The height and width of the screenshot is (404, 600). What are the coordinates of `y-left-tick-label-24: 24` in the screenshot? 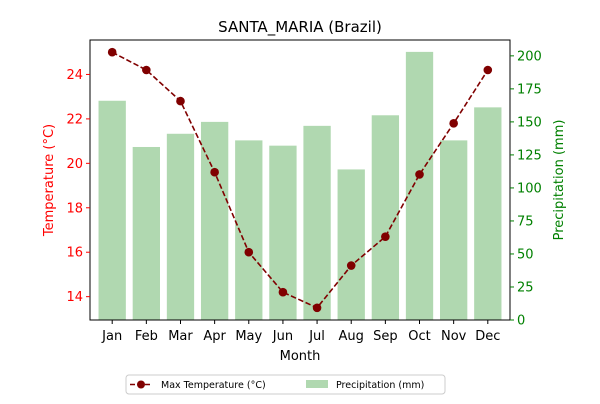 It's located at (74, 75).